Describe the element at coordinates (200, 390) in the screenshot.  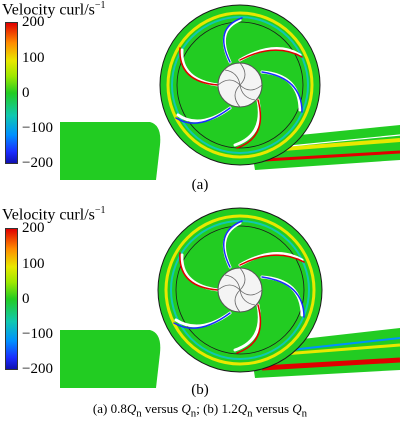
I see `panel-label-b: (b)` at that location.